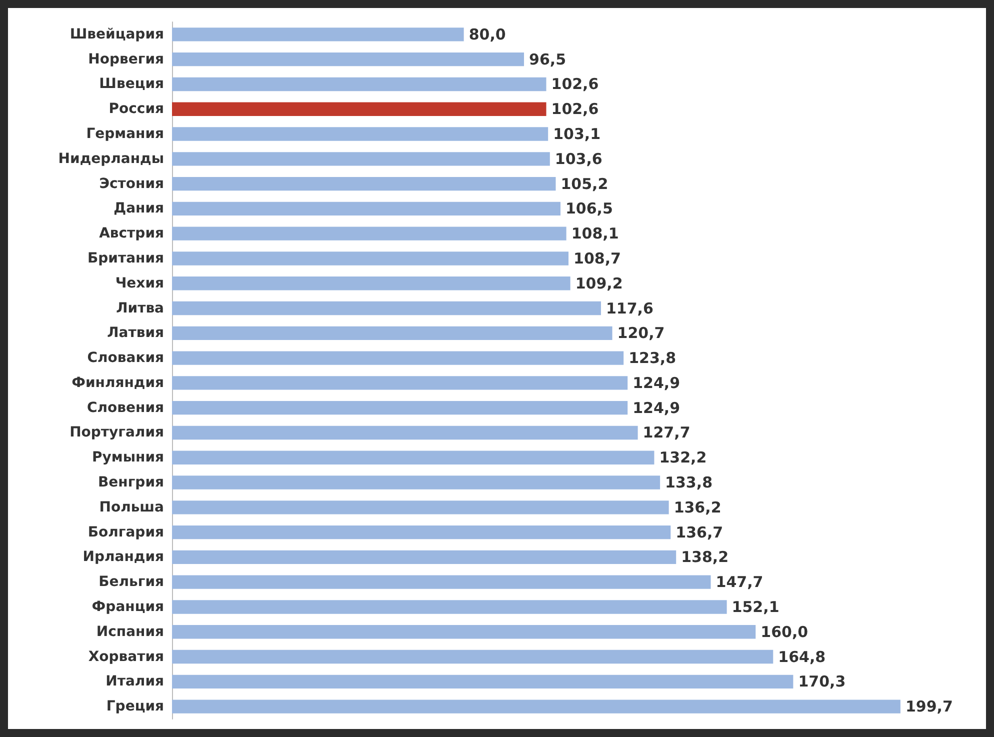 This screenshot has width=994, height=737. Describe the element at coordinates (740, 582) in the screenshot. I see `data-label: 147,7` at that location.